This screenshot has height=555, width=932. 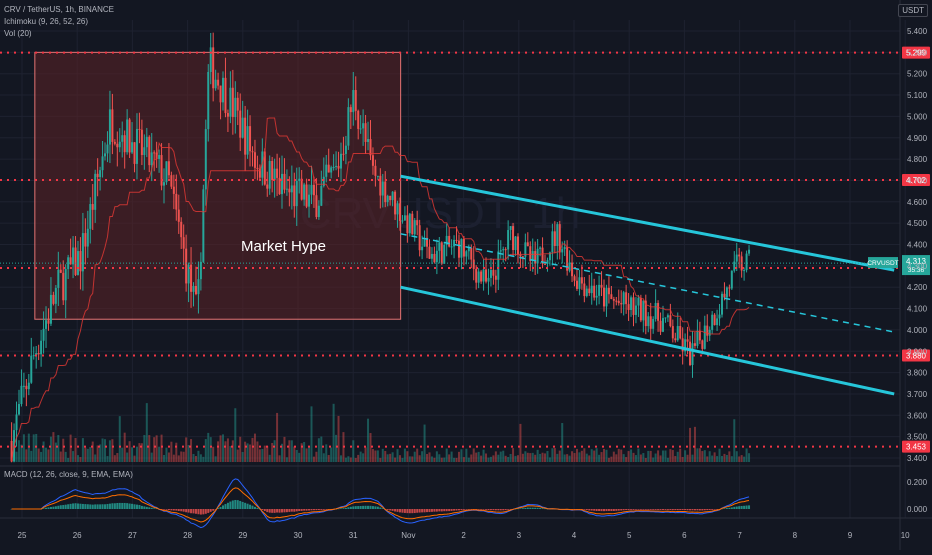 What do you see at coordinates (917, 52) in the screenshot?
I see `price-tick-label: 5.300` at bounding box center [917, 52].